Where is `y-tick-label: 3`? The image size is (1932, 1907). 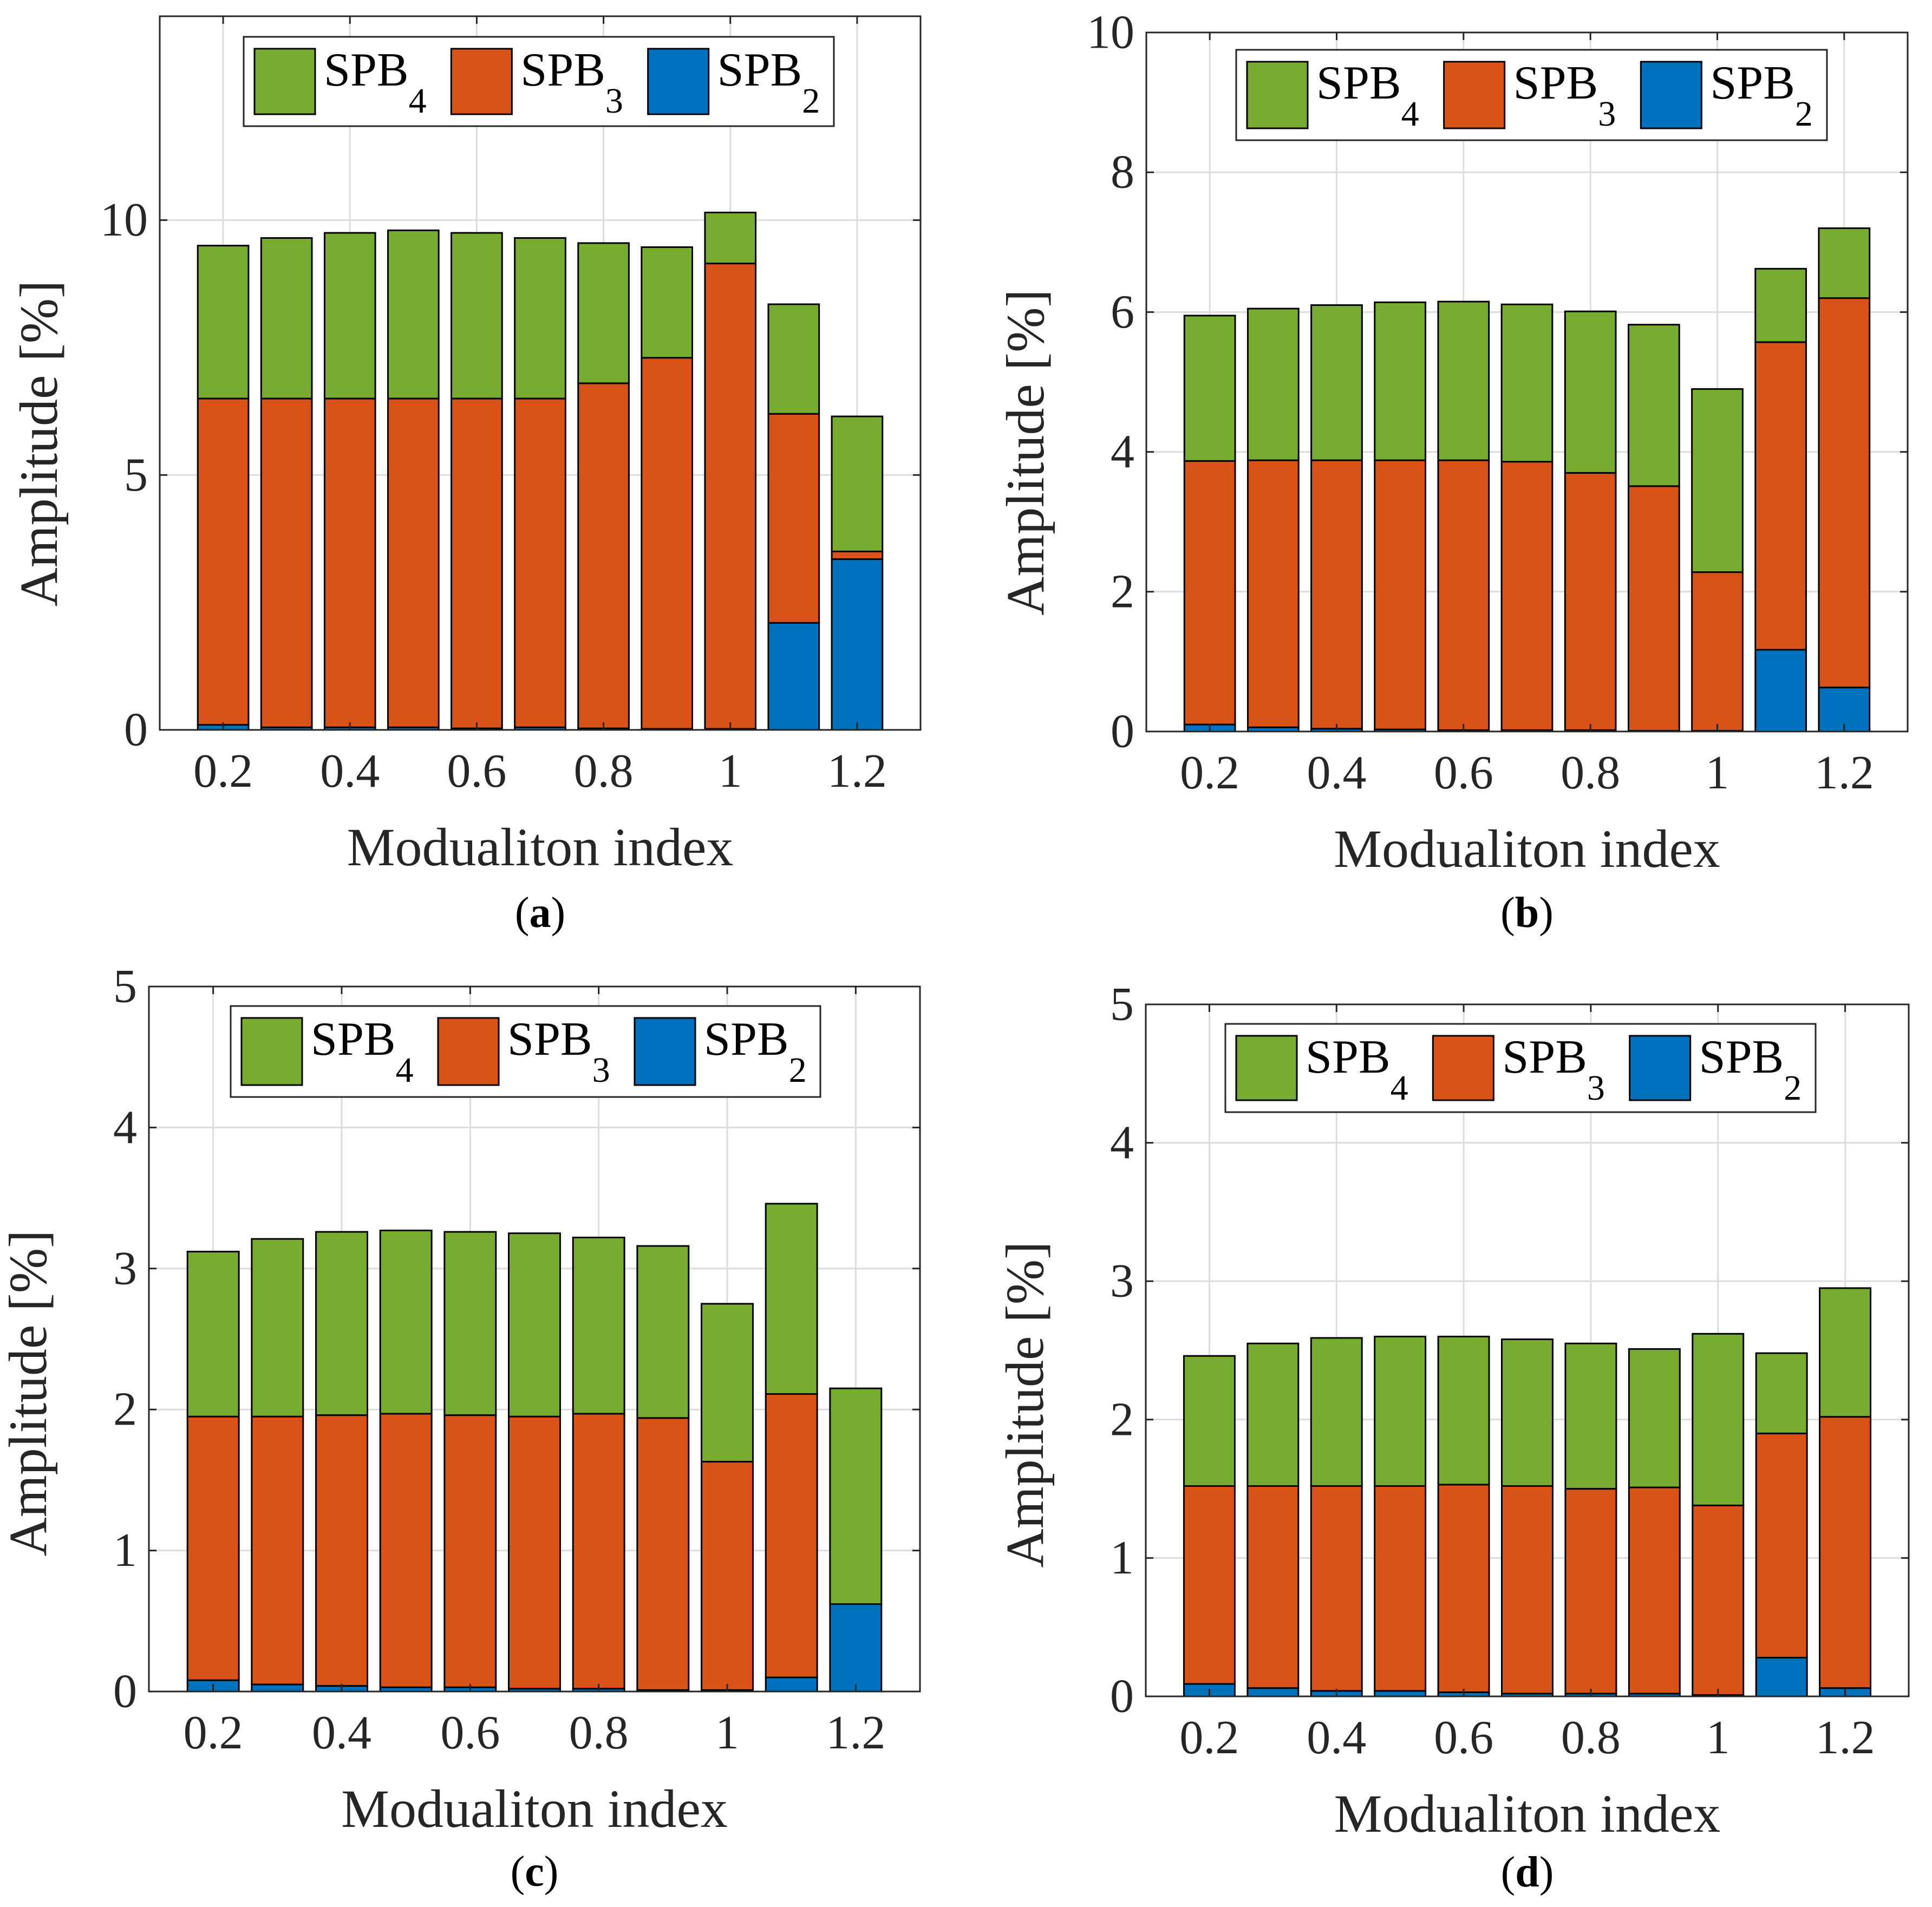
y-tick-label: 3 is located at coordinates (1122, 1281).